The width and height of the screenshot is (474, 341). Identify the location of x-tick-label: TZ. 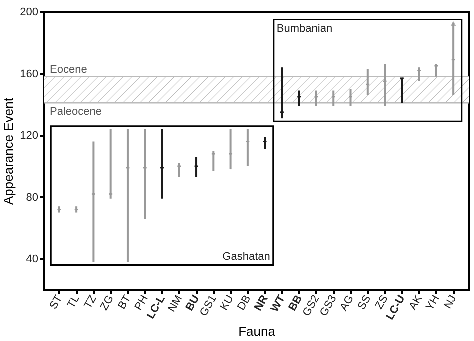
(91, 302).